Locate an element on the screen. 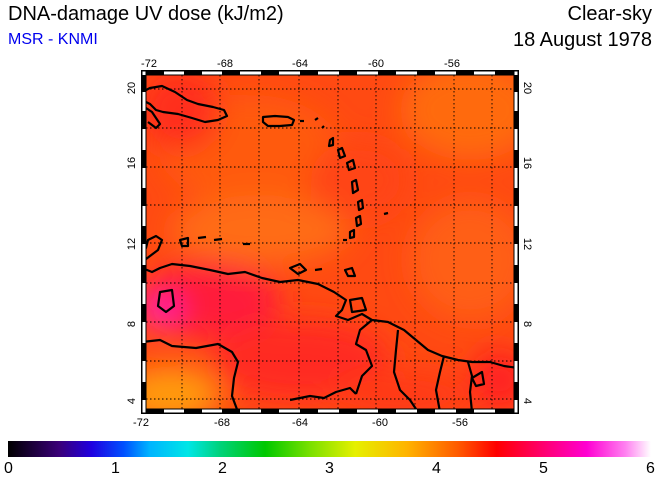 This screenshot has width=660, height=480. map-title: DNA-damage UV dose (kJ/m2) is located at coordinates (146, 14).